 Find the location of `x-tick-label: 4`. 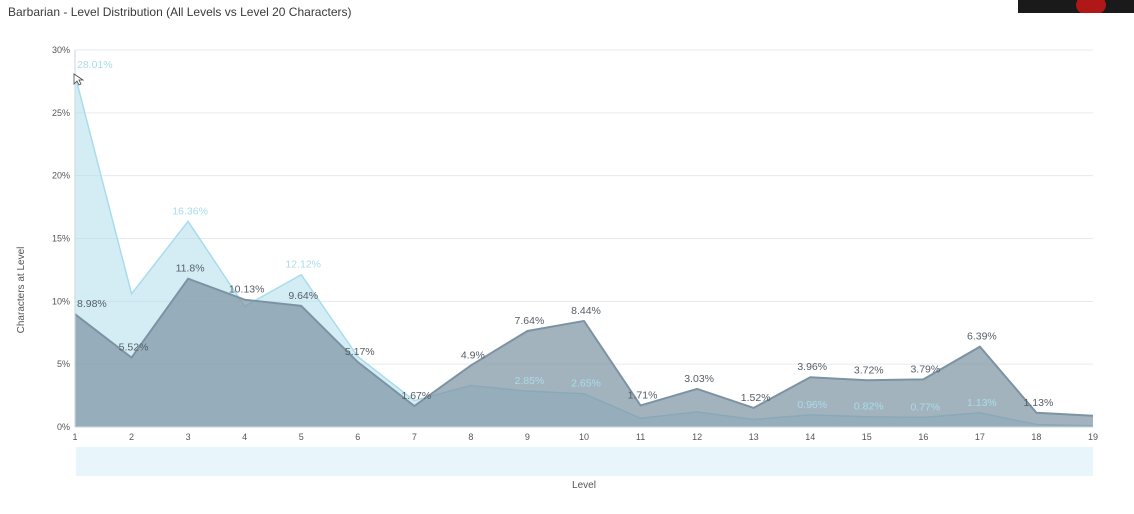

x-tick-label: 4 is located at coordinates (244, 437).